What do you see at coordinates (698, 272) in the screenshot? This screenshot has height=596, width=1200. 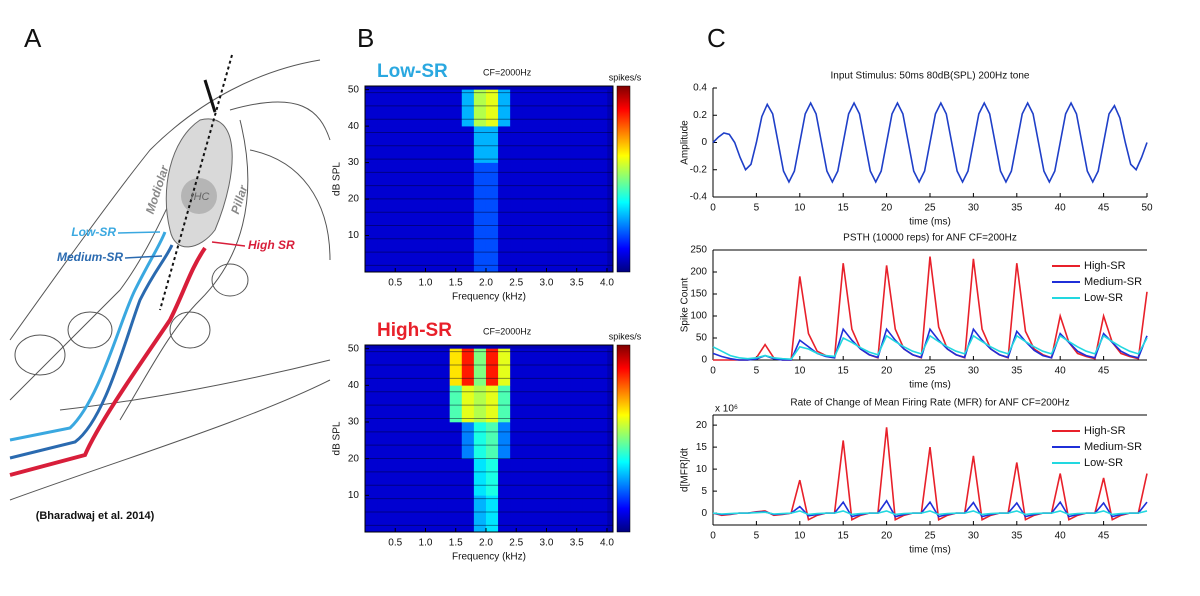 I see `y-tick-label: 200` at bounding box center [698, 272].